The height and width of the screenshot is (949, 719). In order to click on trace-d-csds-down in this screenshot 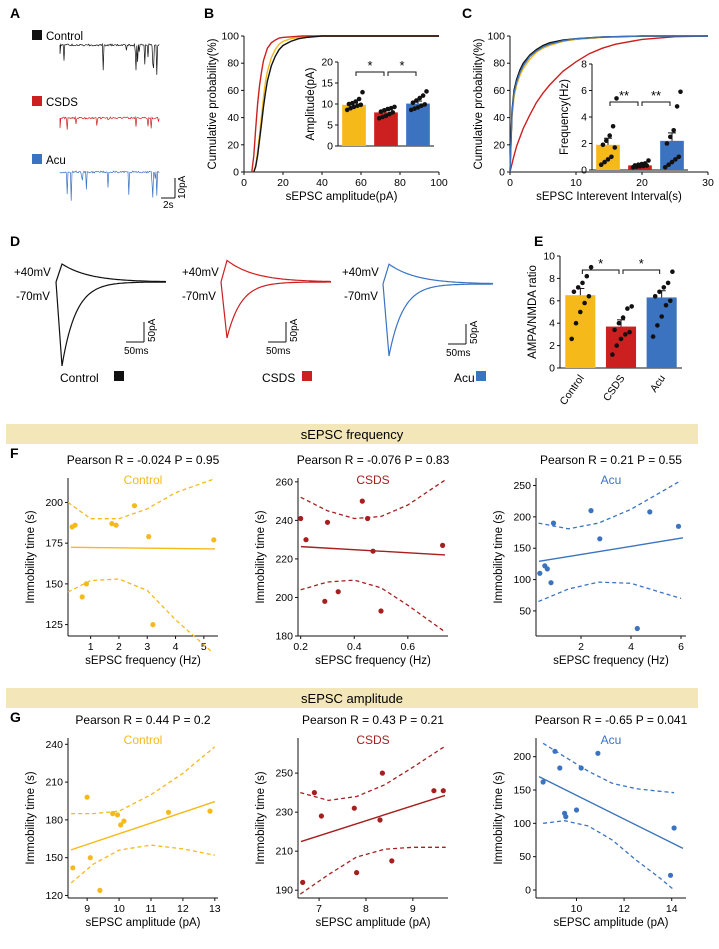, I will do `click(275, 310)`.